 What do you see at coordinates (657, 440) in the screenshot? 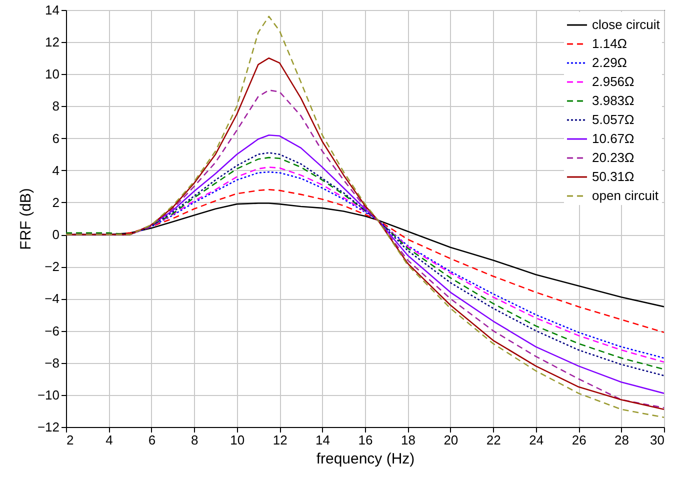
I see `x-tick-label: 30` at bounding box center [657, 440].